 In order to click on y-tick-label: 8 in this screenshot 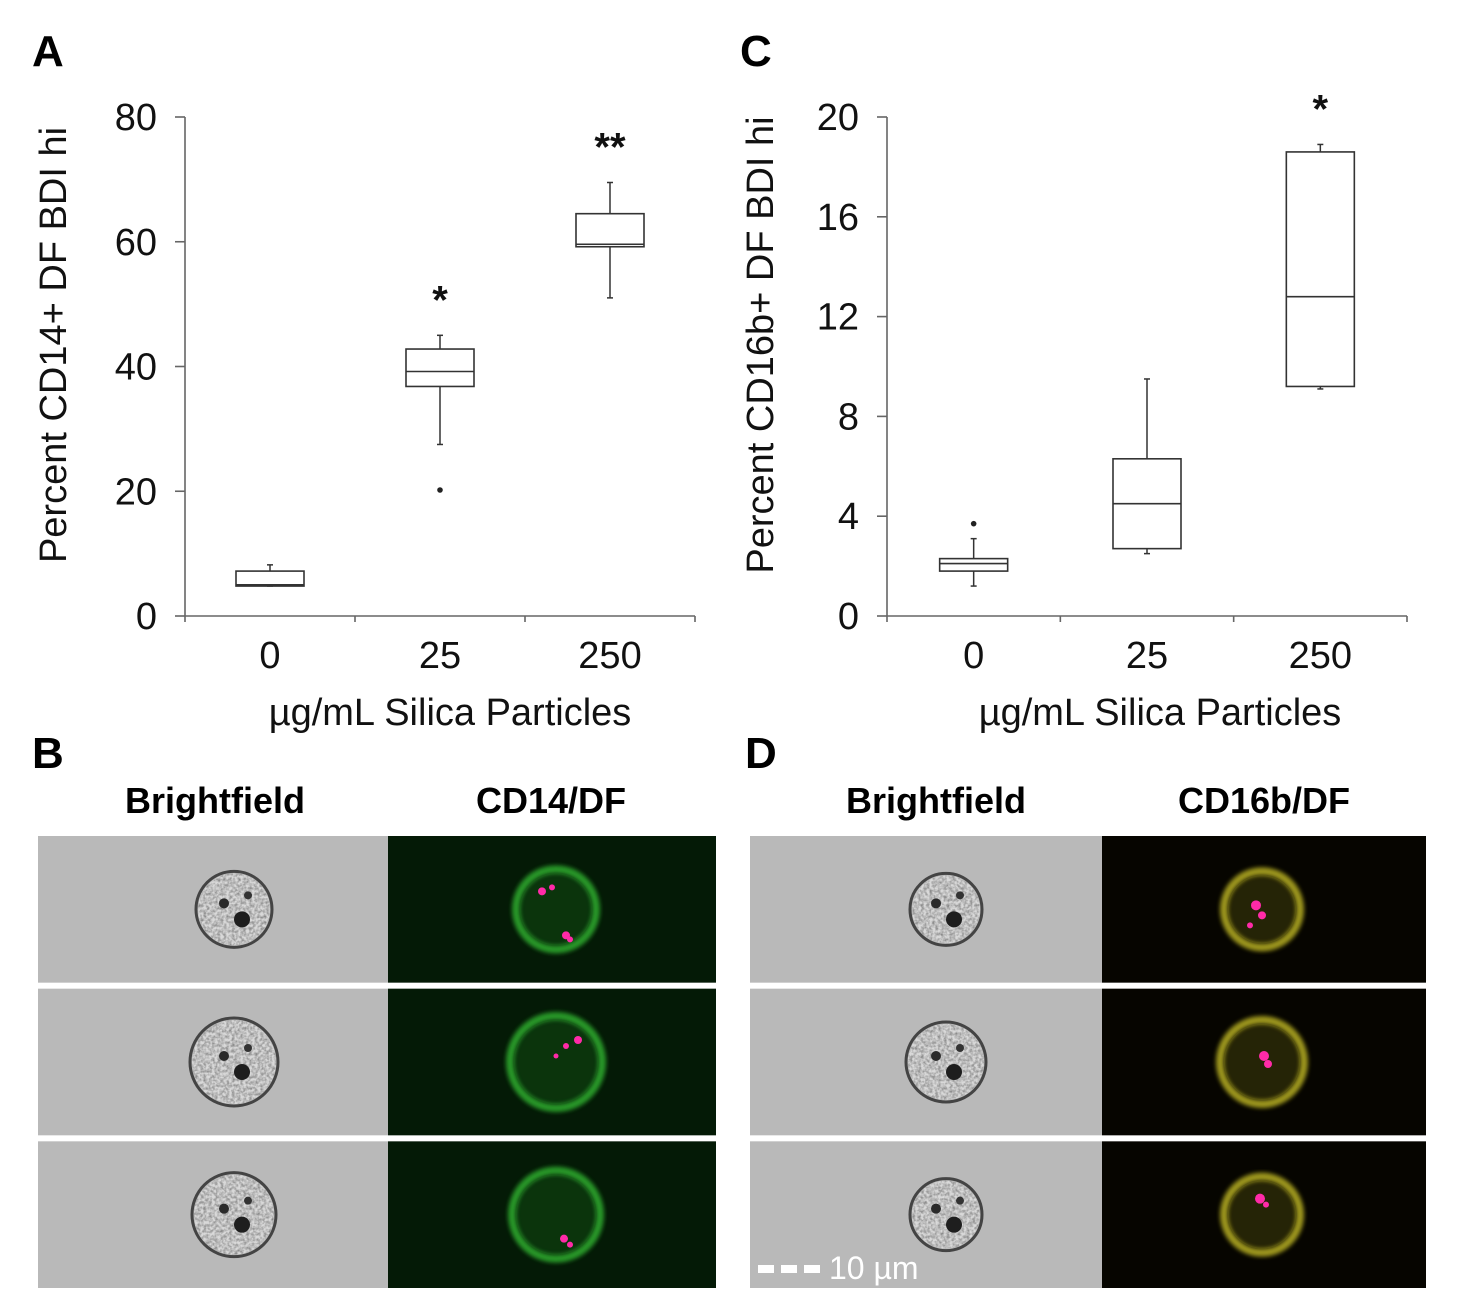, I will do `click(848, 417)`.